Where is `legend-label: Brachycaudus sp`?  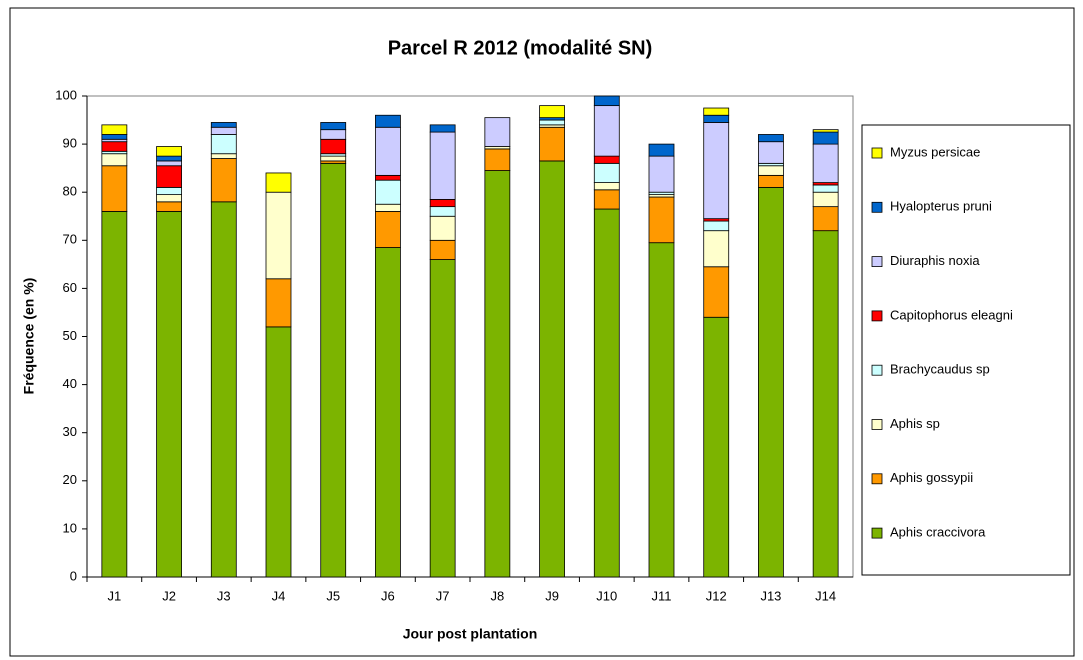 legend-label: Brachycaudus sp is located at coordinates (940, 369).